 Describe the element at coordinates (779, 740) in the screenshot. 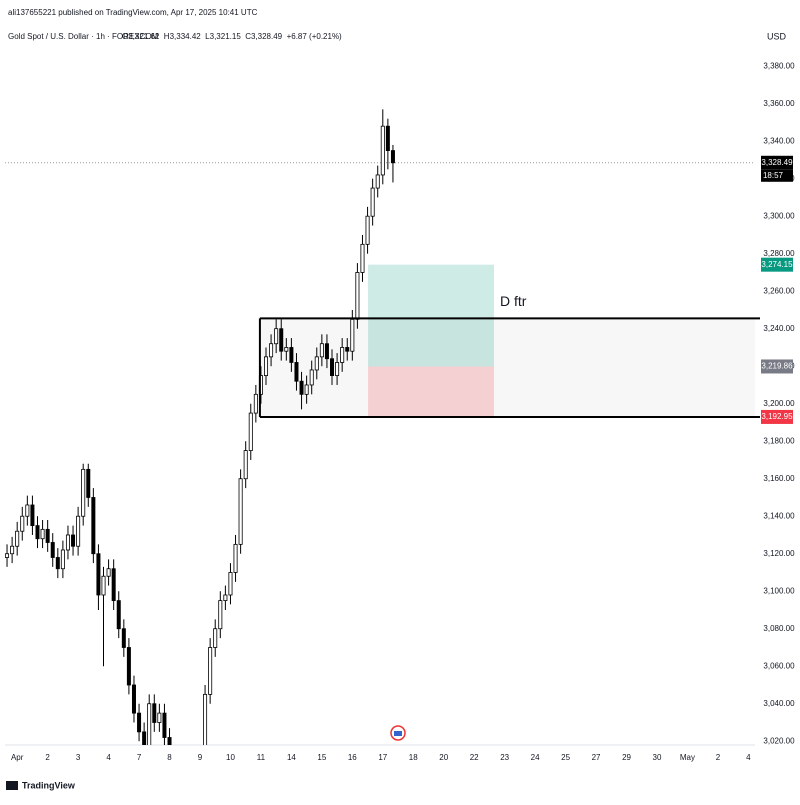

I see `y-tick-label: 3,020.00` at that location.